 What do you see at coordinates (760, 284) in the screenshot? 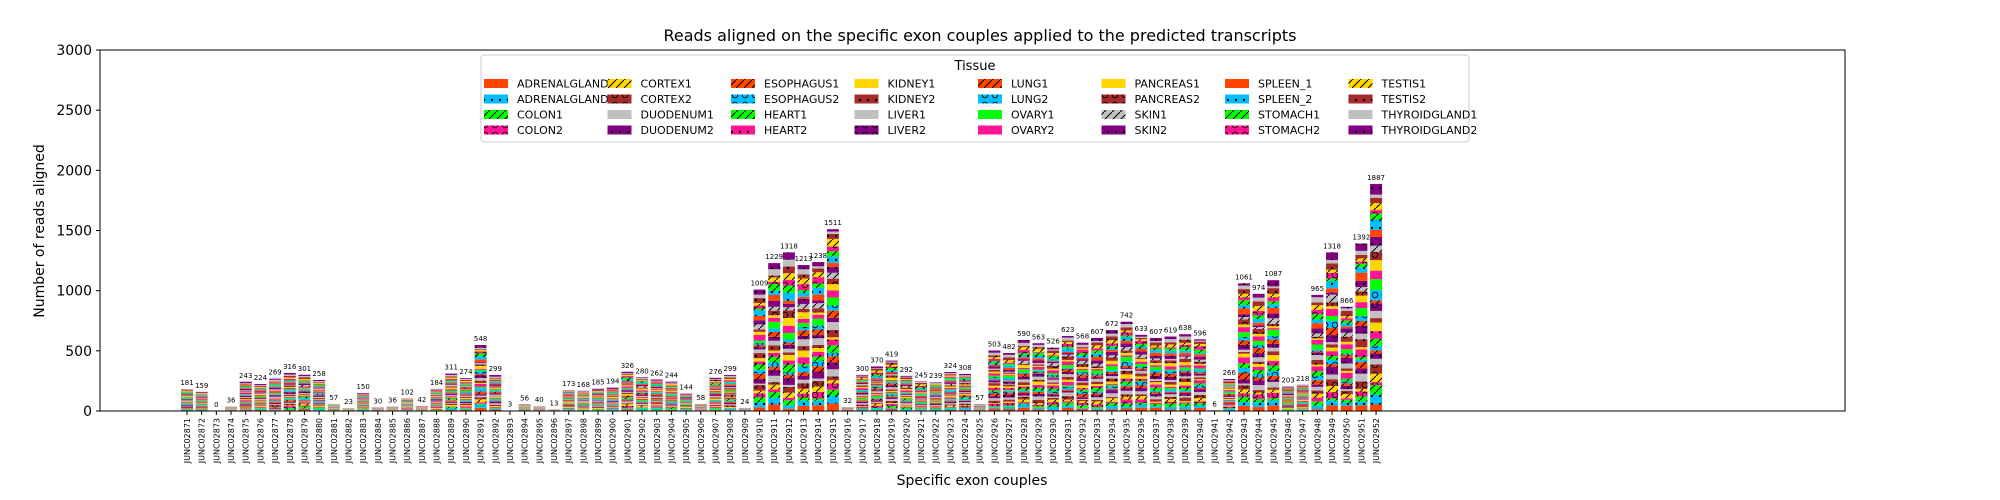
I see `bar-value-label: 1009` at bounding box center [760, 284].